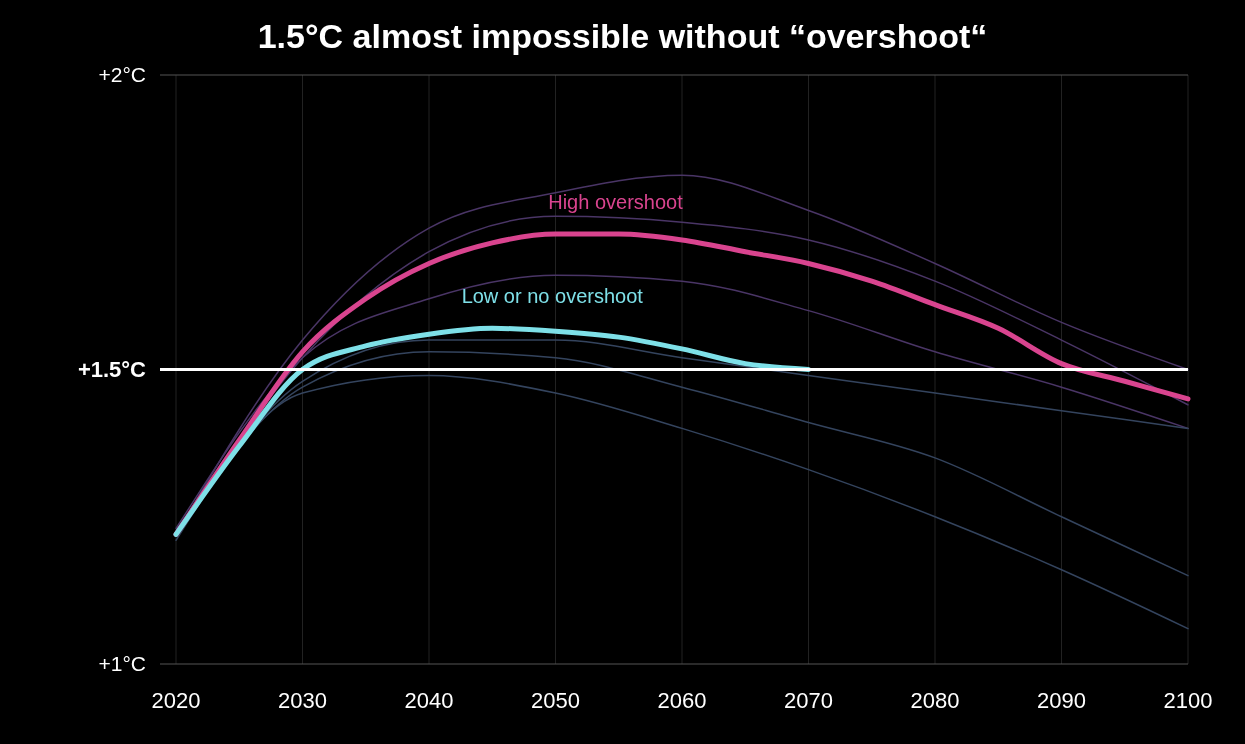 The width and height of the screenshot is (1245, 744). I want to click on series-label: Low or no overshoot, so click(552, 296).